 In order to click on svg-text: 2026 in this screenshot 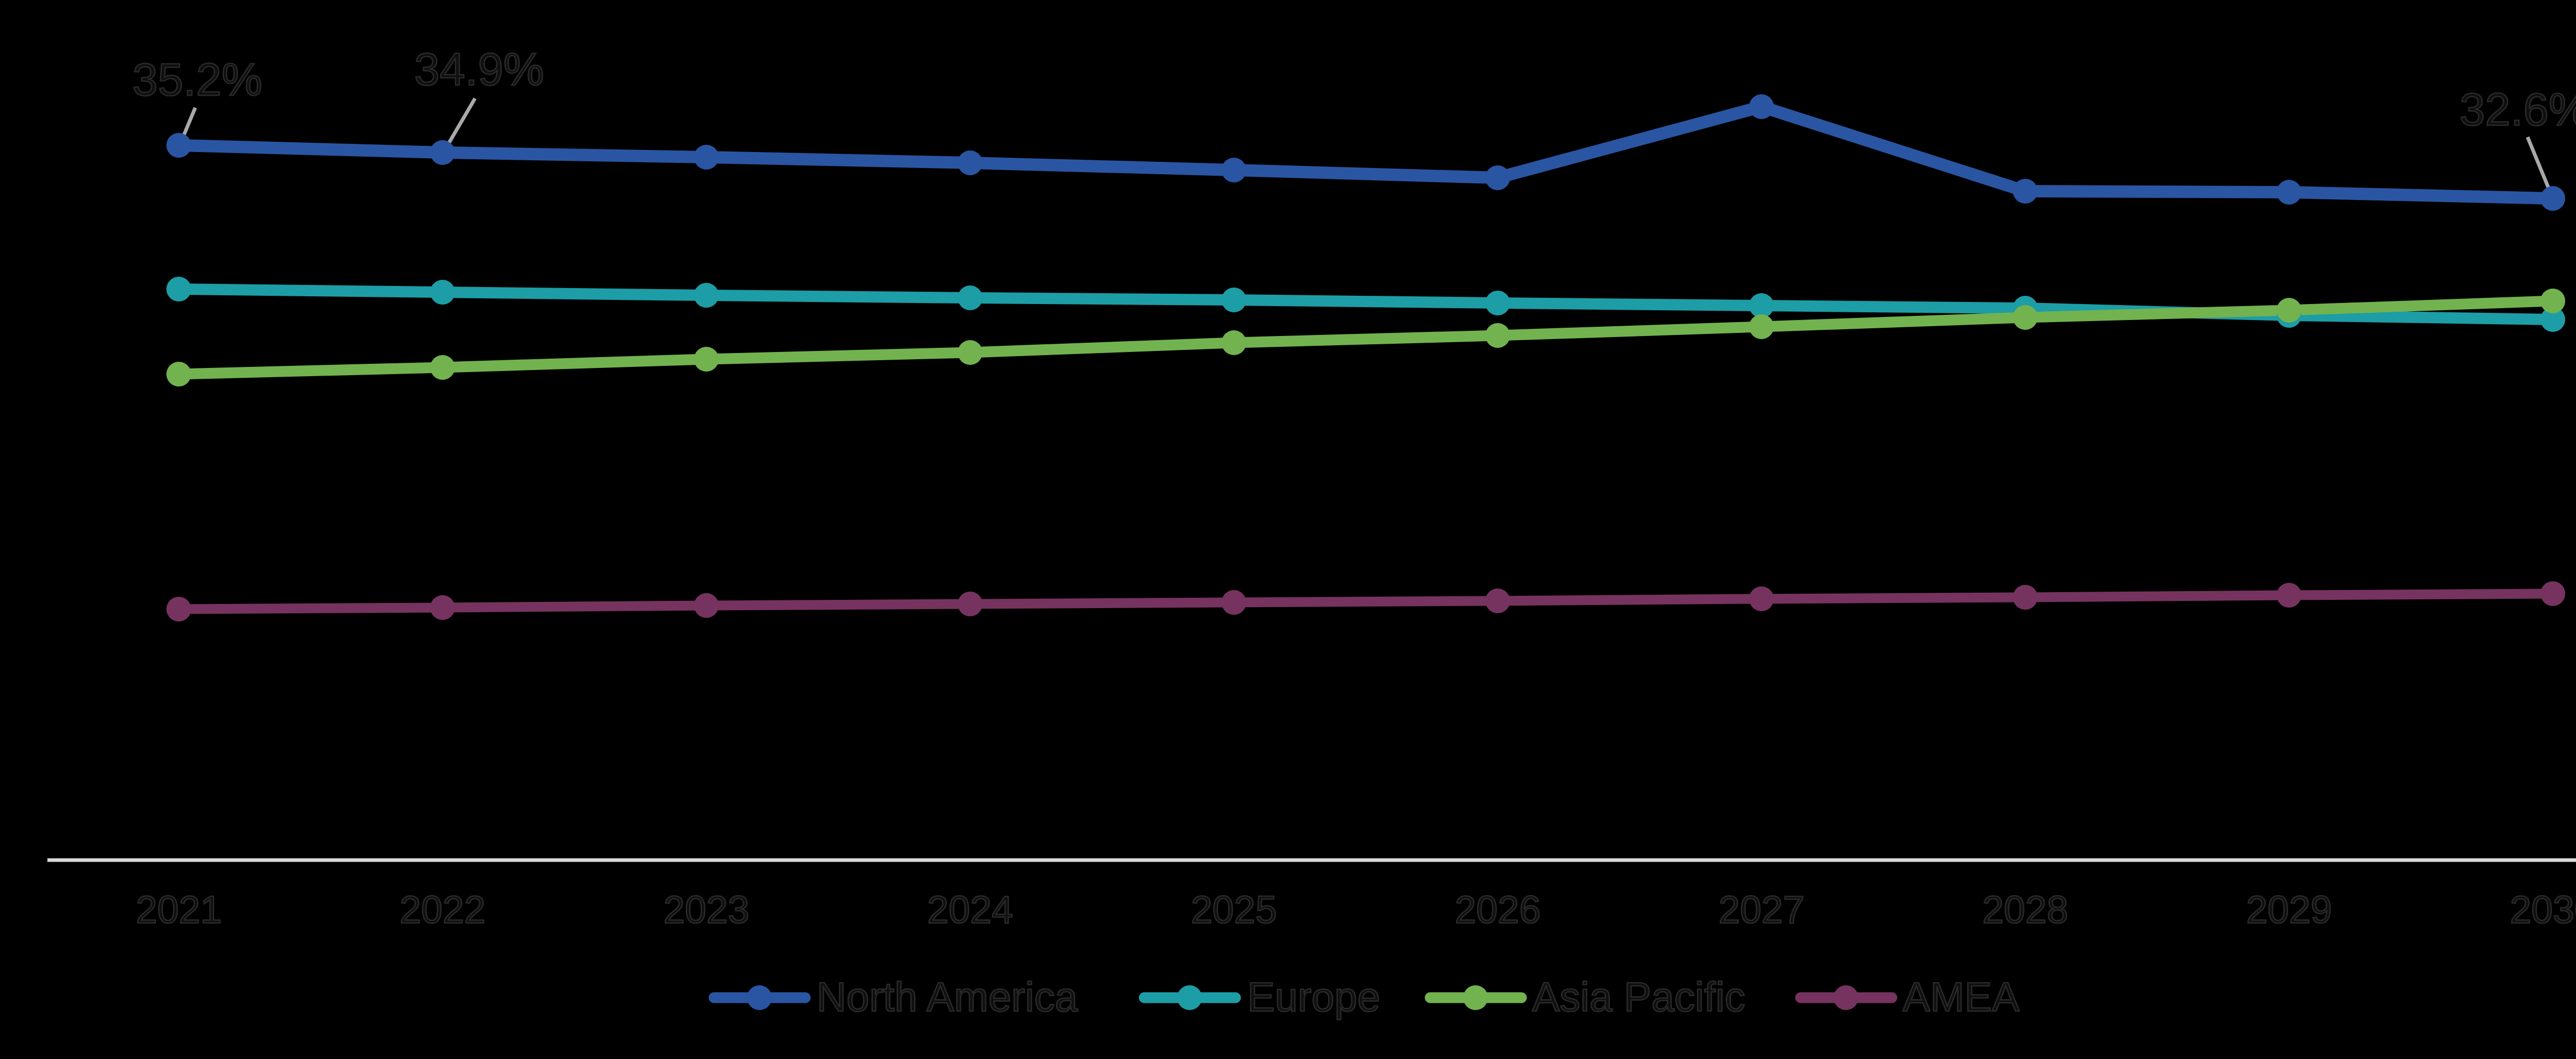, I will do `click(1498, 909)`.